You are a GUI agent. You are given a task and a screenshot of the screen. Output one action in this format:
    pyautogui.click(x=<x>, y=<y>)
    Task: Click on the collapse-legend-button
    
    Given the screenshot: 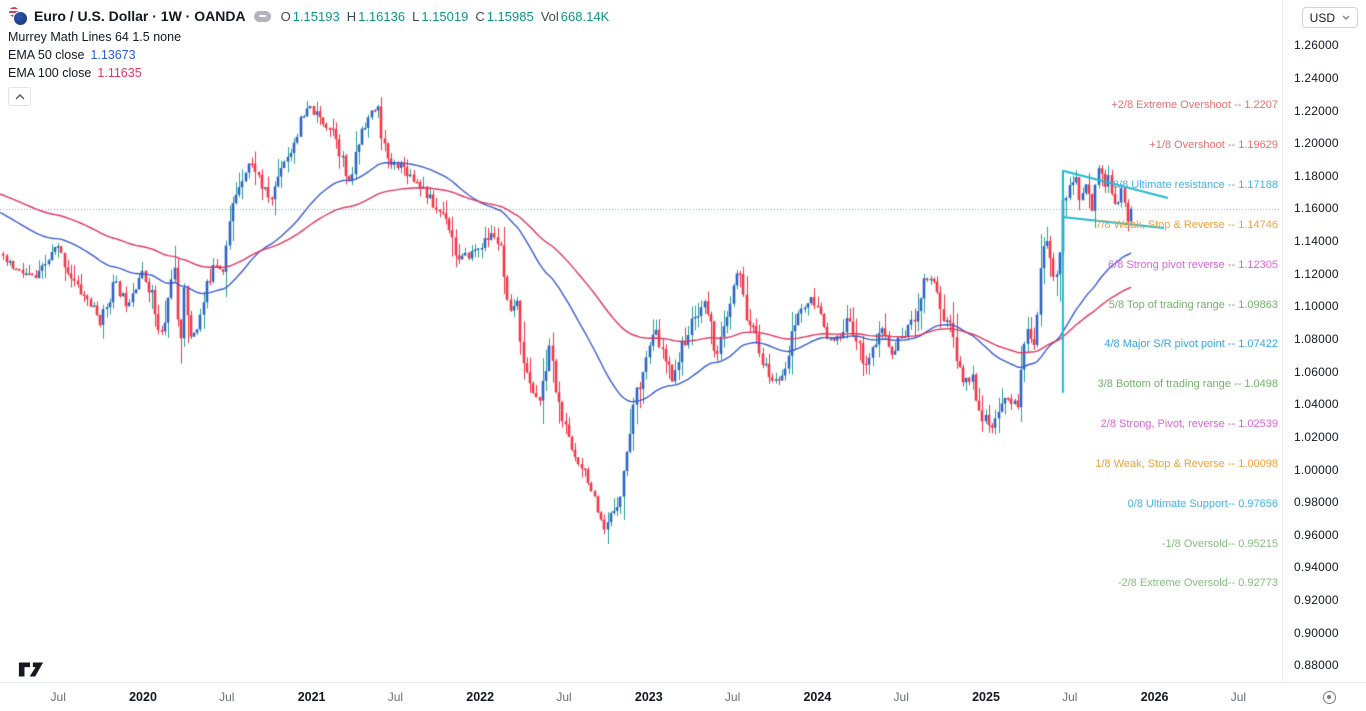 What is the action you would take?
    pyautogui.click(x=19, y=96)
    